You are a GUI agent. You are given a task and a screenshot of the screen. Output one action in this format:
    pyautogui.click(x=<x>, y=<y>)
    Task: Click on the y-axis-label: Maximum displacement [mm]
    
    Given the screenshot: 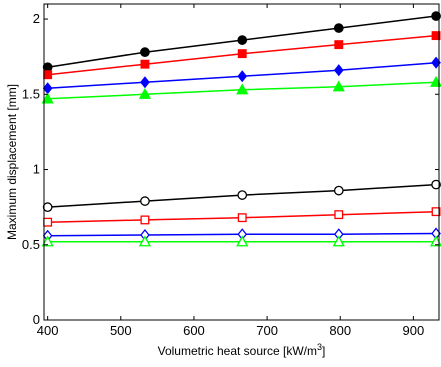 What is the action you would take?
    pyautogui.click(x=12, y=162)
    